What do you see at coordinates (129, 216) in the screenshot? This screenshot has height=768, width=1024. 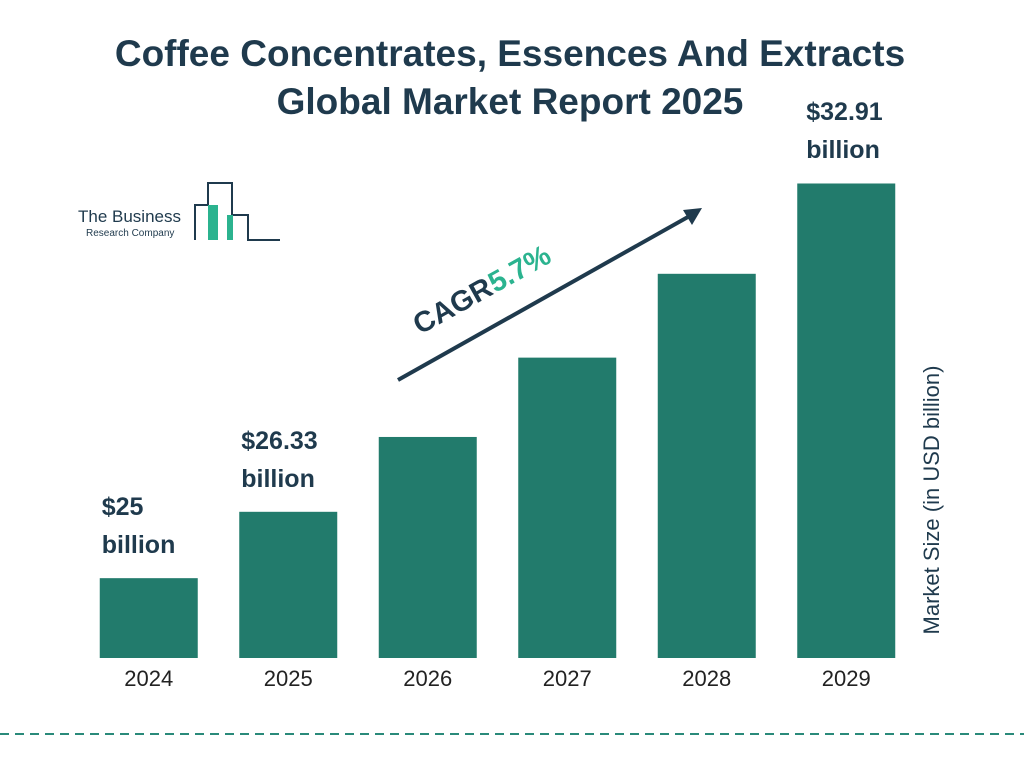 I see `logo-line1: The Business` at bounding box center [129, 216].